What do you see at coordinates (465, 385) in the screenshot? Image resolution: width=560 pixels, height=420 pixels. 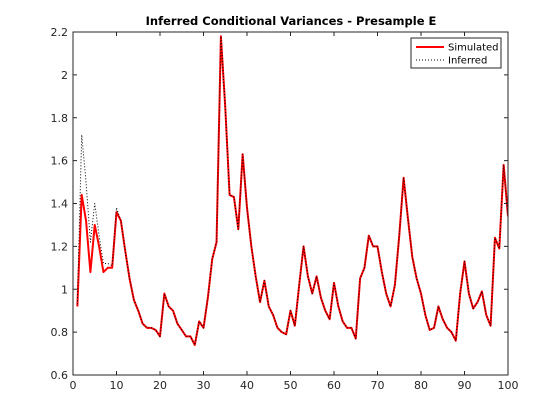 I see `x-tick-label: 90` at bounding box center [465, 385].